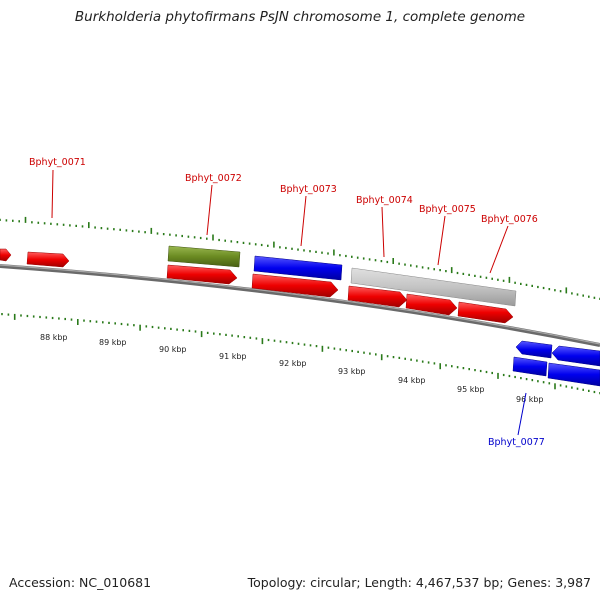  I want to click on gene-count-text: Genes: 3,987, so click(545, 582).